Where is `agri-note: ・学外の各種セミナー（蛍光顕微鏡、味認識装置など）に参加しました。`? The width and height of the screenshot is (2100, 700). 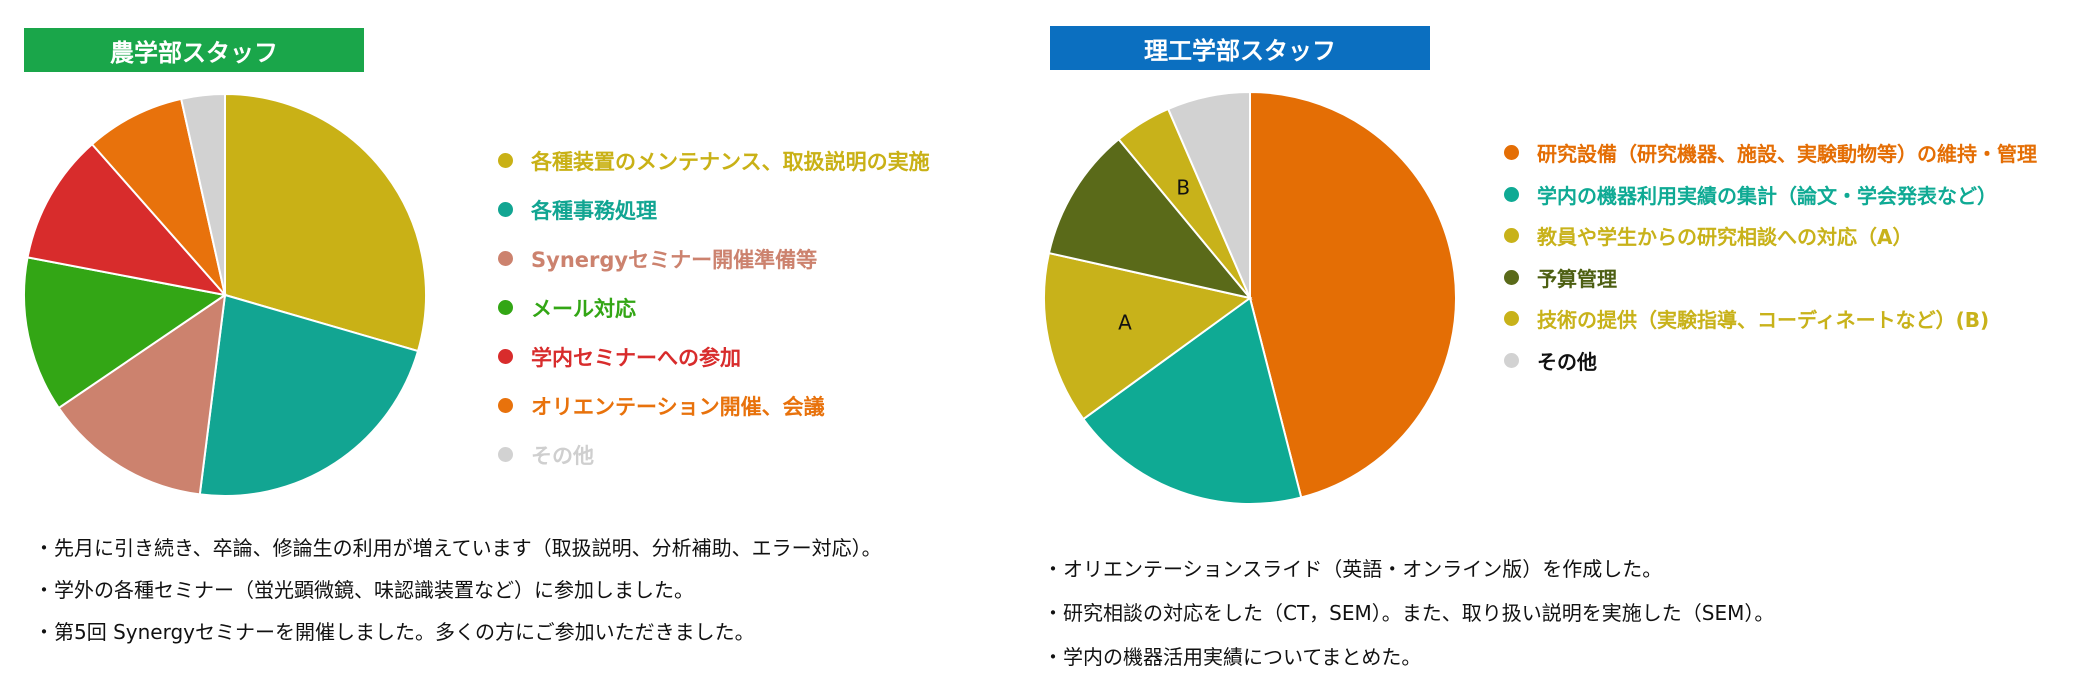 agri-note: ・学外の各種セミナー（蛍光顕微鏡、味認識装置など）に参加しました。 is located at coordinates (364, 590).